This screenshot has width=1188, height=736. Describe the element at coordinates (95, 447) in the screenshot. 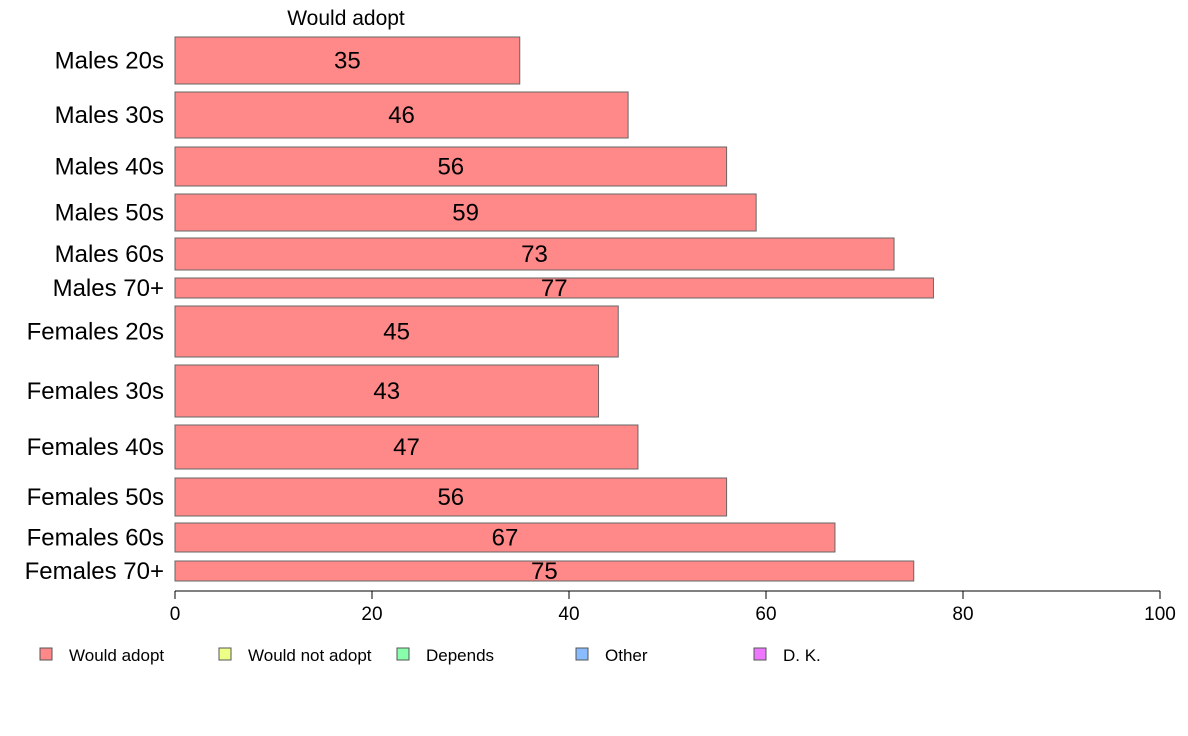

I see `category-label: Females 40s` at that location.